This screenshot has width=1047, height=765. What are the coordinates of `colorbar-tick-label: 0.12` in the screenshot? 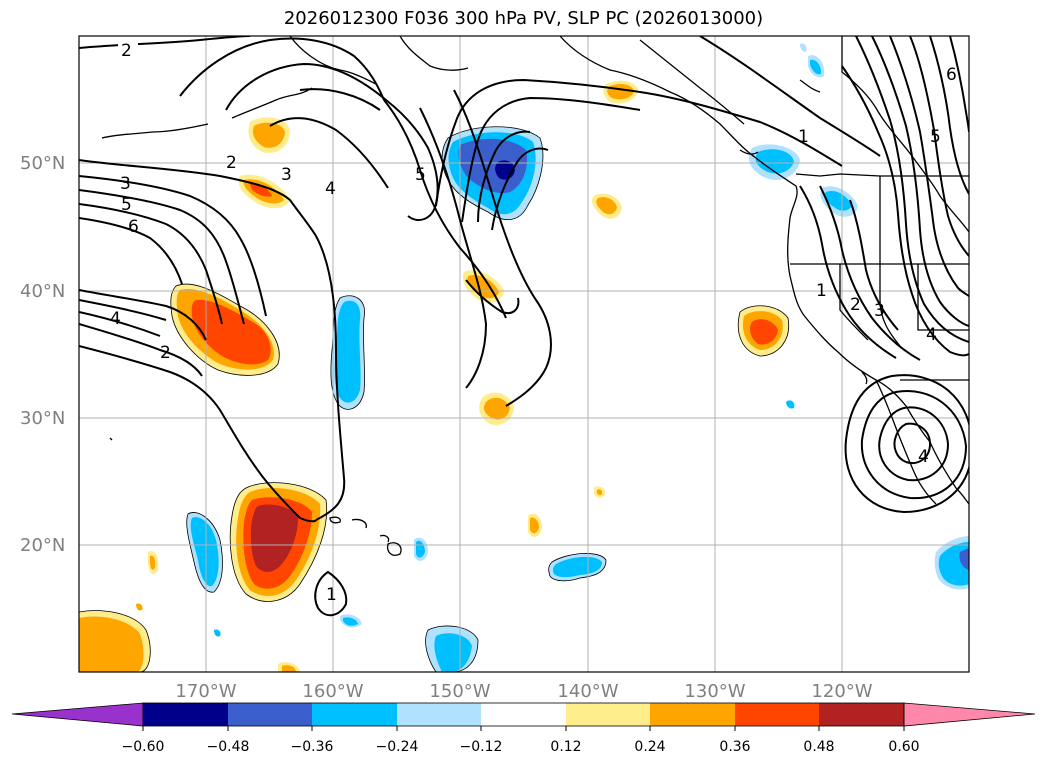 It's located at (565, 747).